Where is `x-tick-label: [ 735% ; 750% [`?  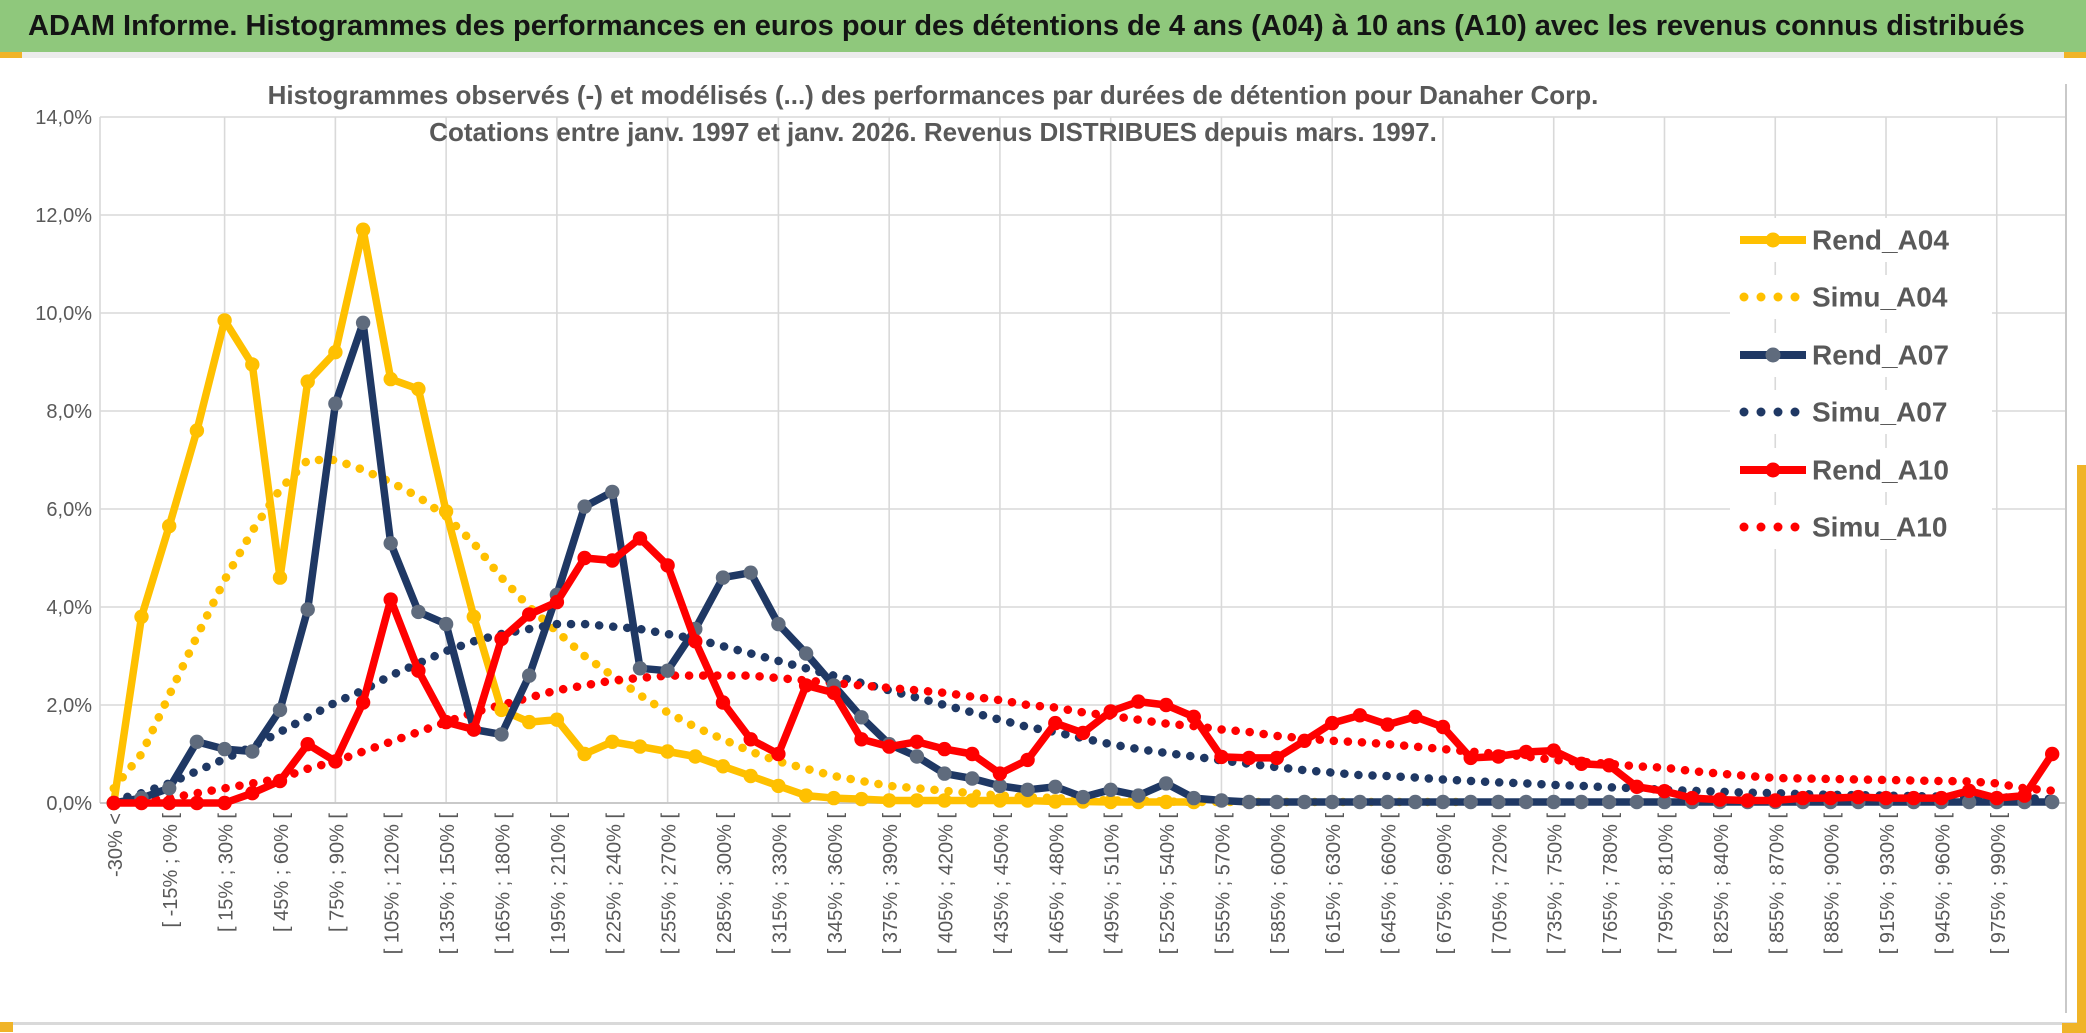
x-tick-label: [ 735% ; 750% [ is located at coordinates (1556, 884).